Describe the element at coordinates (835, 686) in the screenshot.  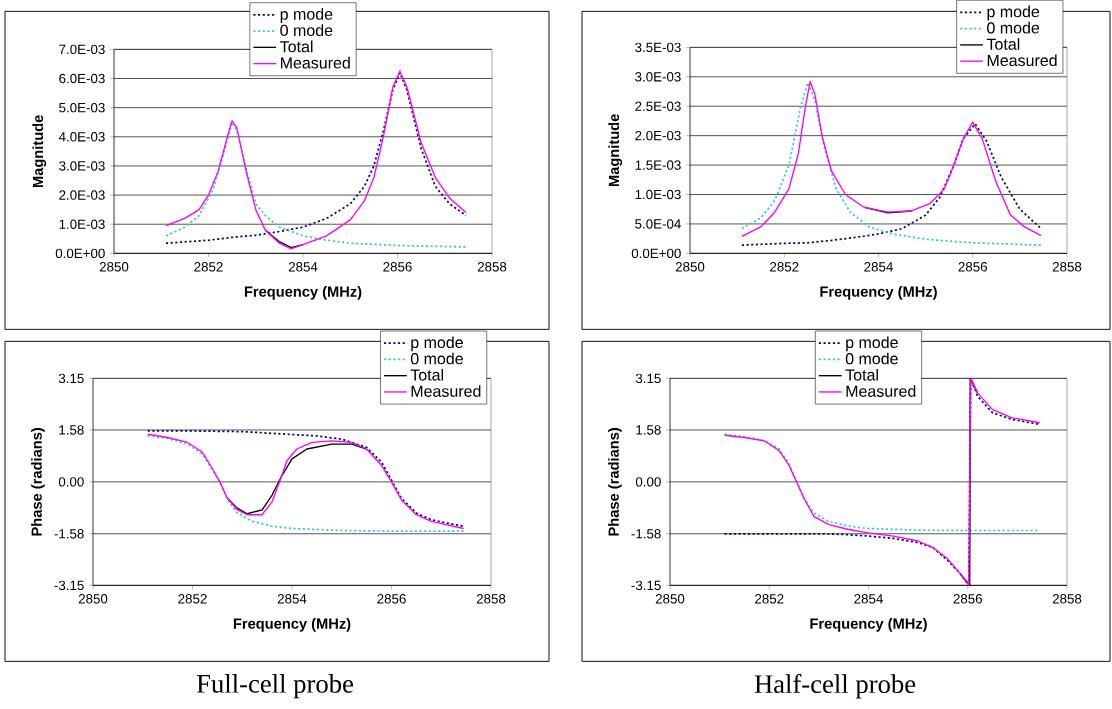
I see `text: Half-cell probe` at that location.